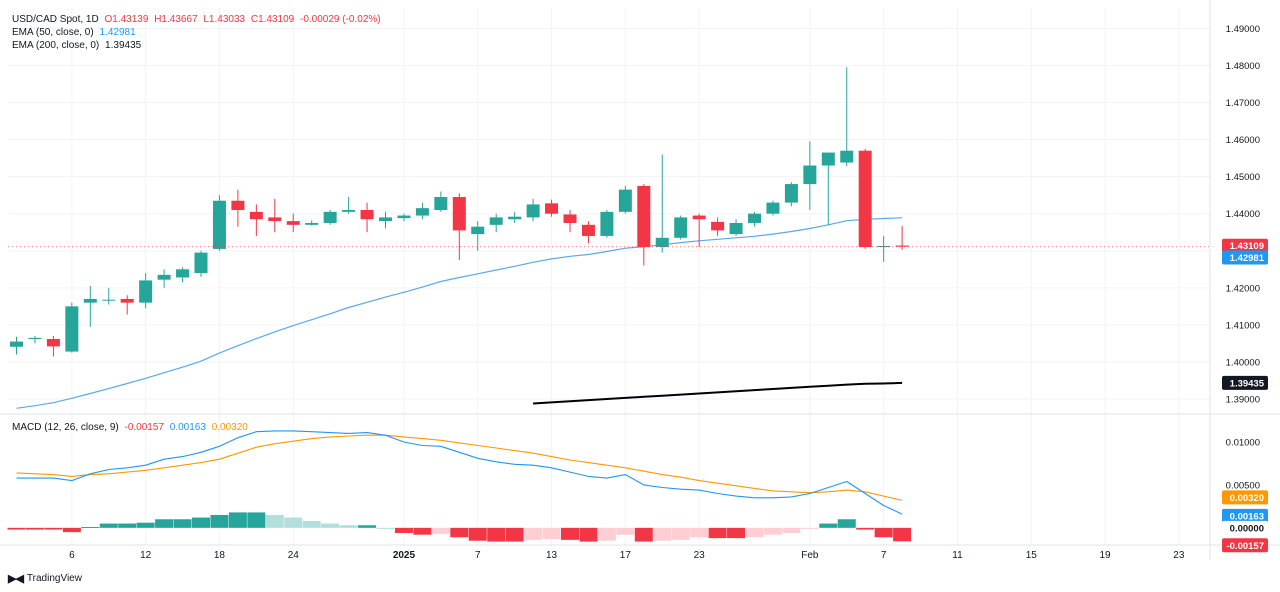  What do you see at coordinates (55, 19) in the screenshot?
I see `symbol-title: USD/CAD Spot, 1D` at bounding box center [55, 19].